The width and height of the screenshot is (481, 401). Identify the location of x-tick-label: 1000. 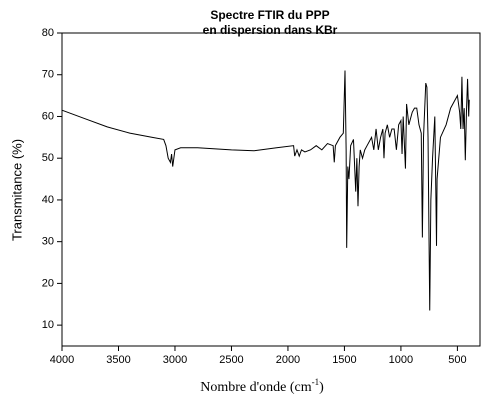
(401, 360).